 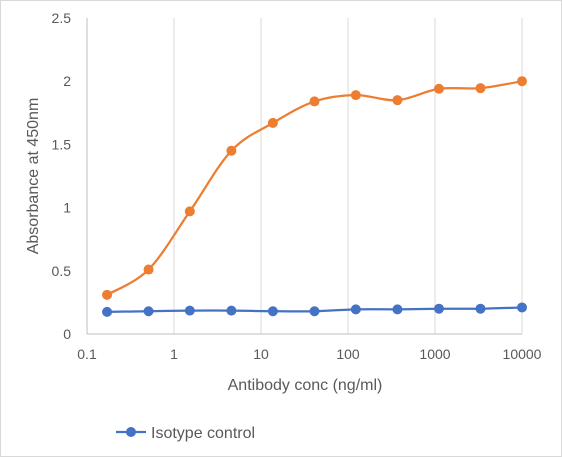 What do you see at coordinates (261, 354) in the screenshot?
I see `x-tick-label: 10` at bounding box center [261, 354].